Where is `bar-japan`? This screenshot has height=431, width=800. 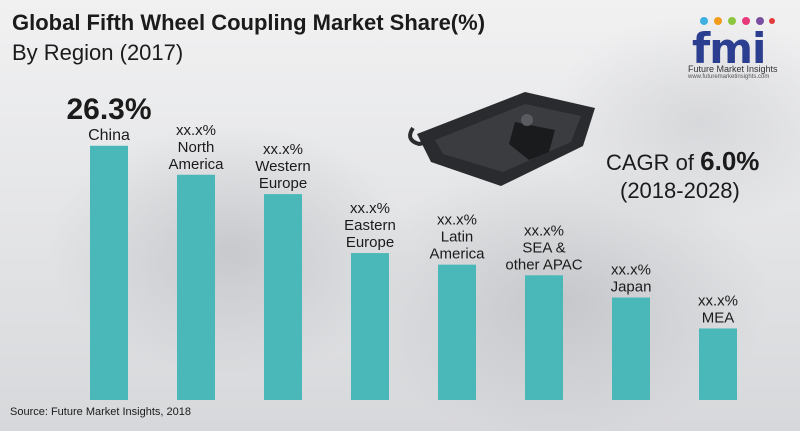
bar-japan is located at coordinates (631, 348).